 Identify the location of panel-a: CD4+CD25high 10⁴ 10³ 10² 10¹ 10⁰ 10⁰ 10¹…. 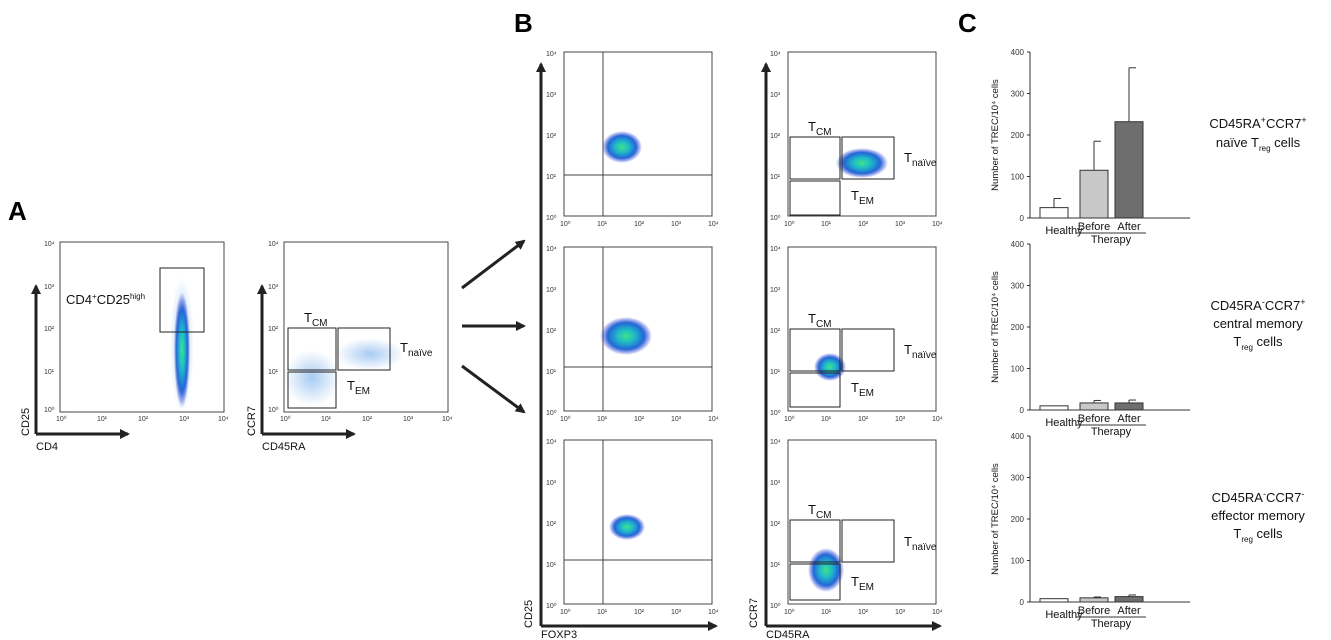
(272, 347).